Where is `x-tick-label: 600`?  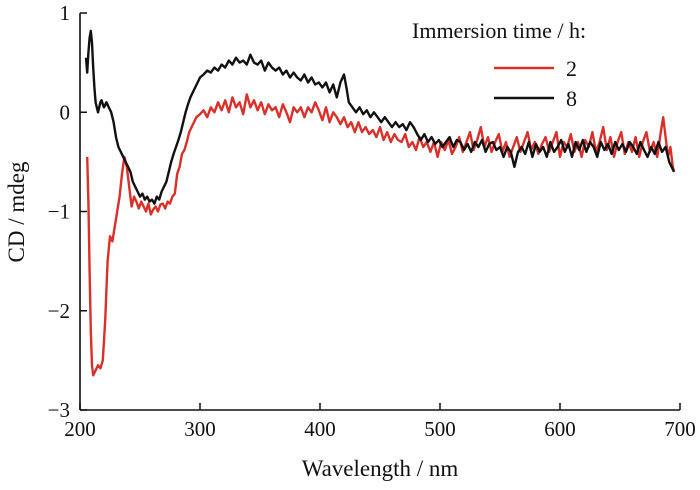 x-tick-label: 600 is located at coordinates (560, 429).